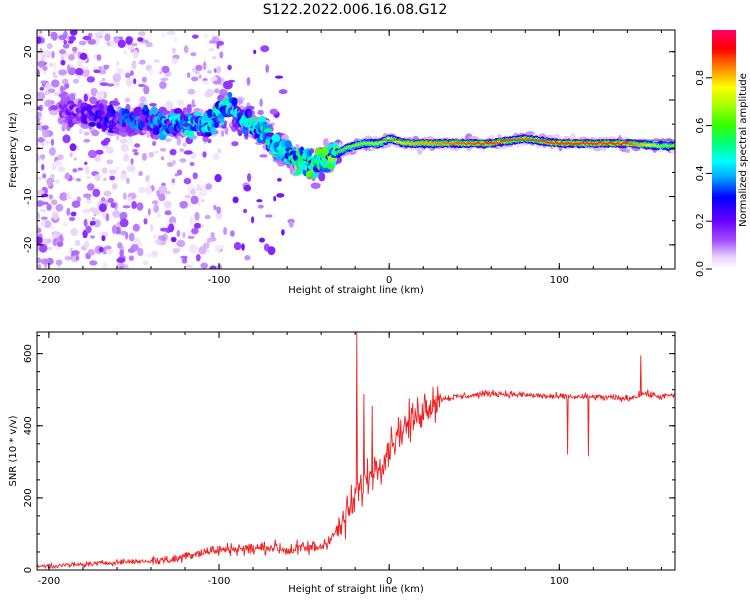  What do you see at coordinates (28, 196) in the screenshot?
I see `y-tick-label: -10` at bounding box center [28, 196].